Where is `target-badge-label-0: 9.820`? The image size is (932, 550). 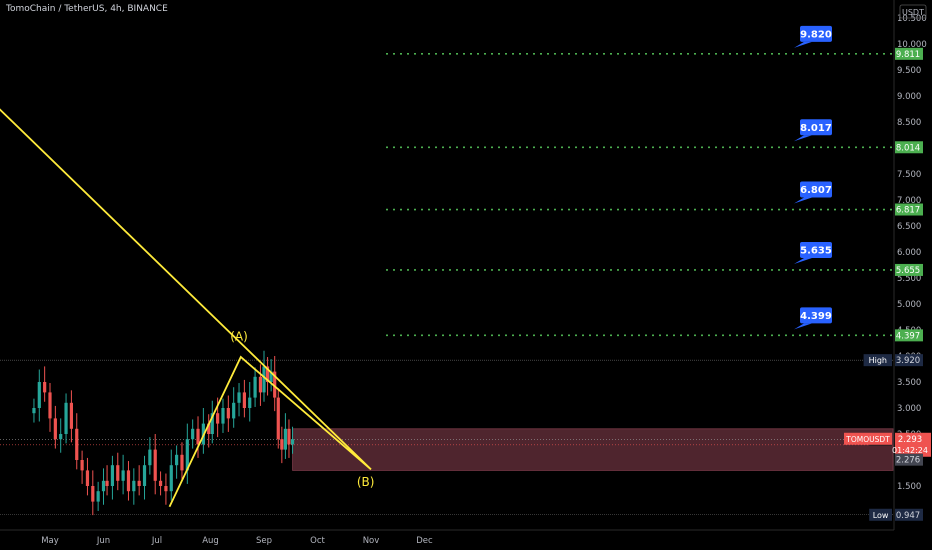 target-badge-label-0: 9.820 is located at coordinates (816, 34).